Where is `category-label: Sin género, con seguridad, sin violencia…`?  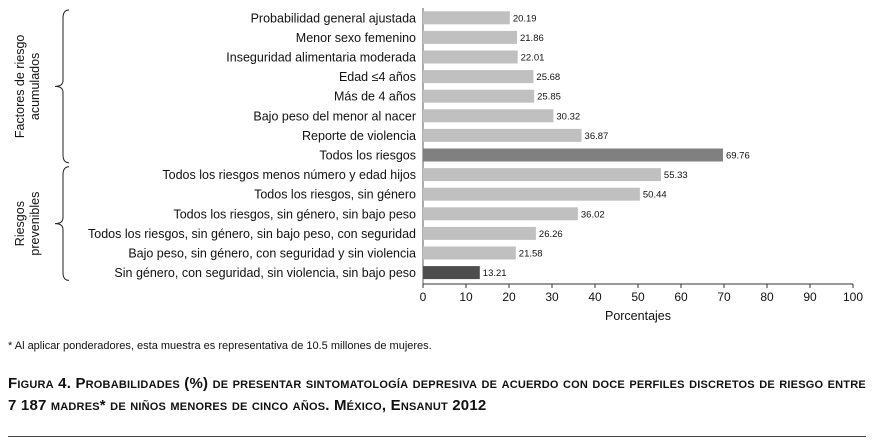 category-label: Sin género, con seguridad, sin violencia… is located at coordinates (265, 273).